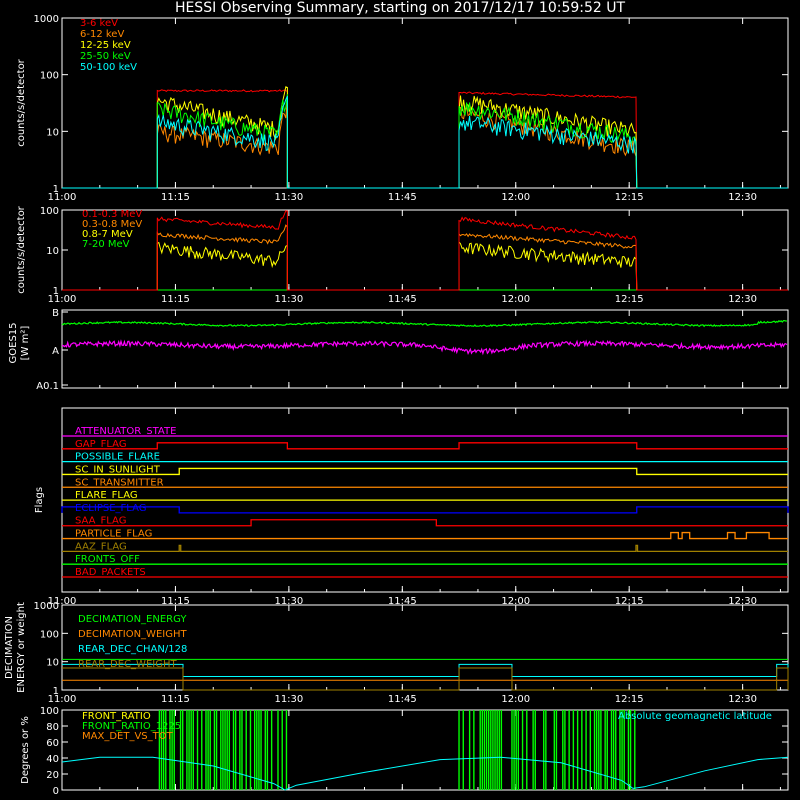  I want to click on legend-entry: 3-6 keV, so click(99, 23).